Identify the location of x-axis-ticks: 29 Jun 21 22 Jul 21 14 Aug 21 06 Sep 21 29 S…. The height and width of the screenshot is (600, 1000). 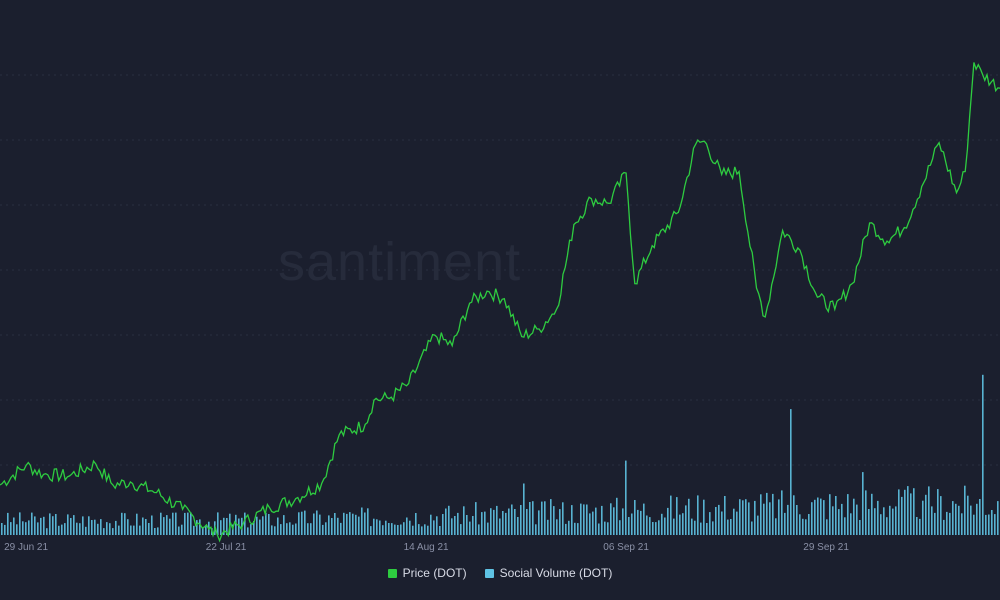
(426, 547).